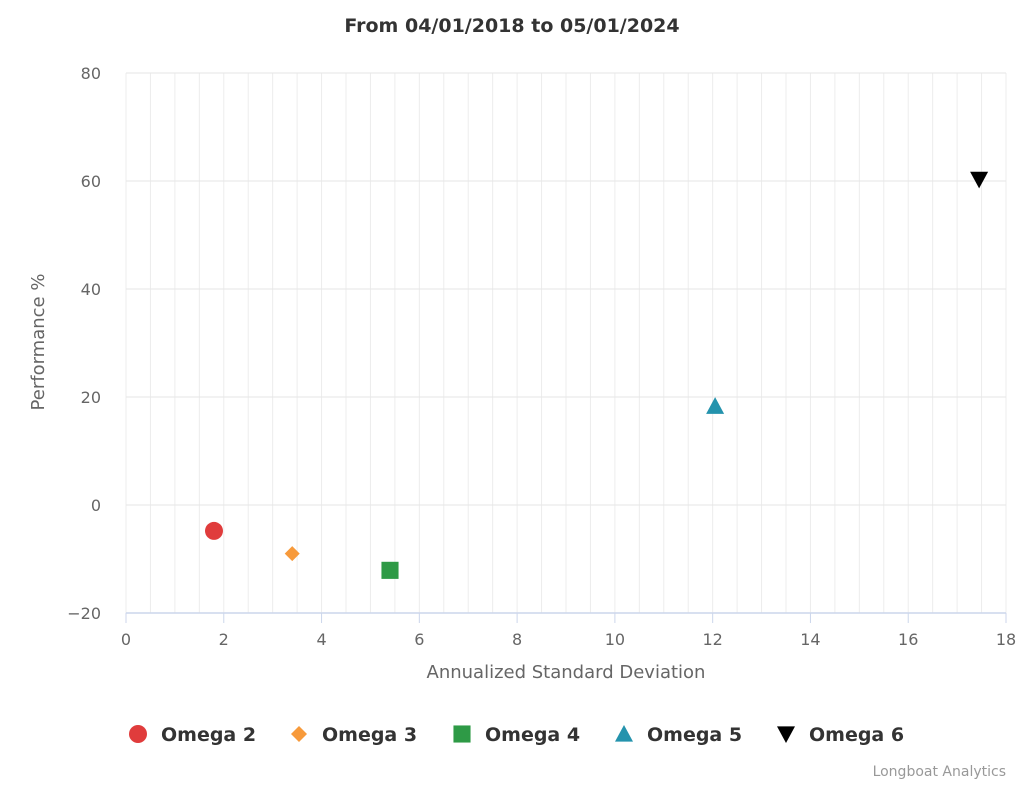 The width and height of the screenshot is (1024, 785). Describe the element at coordinates (566, 672) in the screenshot. I see `x-axis-title: Annualized Standard Deviation` at that location.